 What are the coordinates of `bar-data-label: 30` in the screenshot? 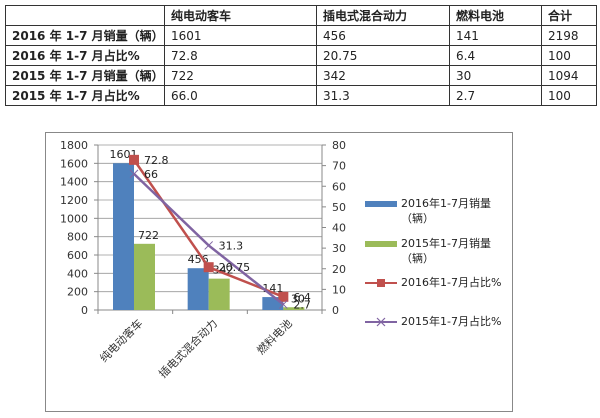 It's located at (298, 298).